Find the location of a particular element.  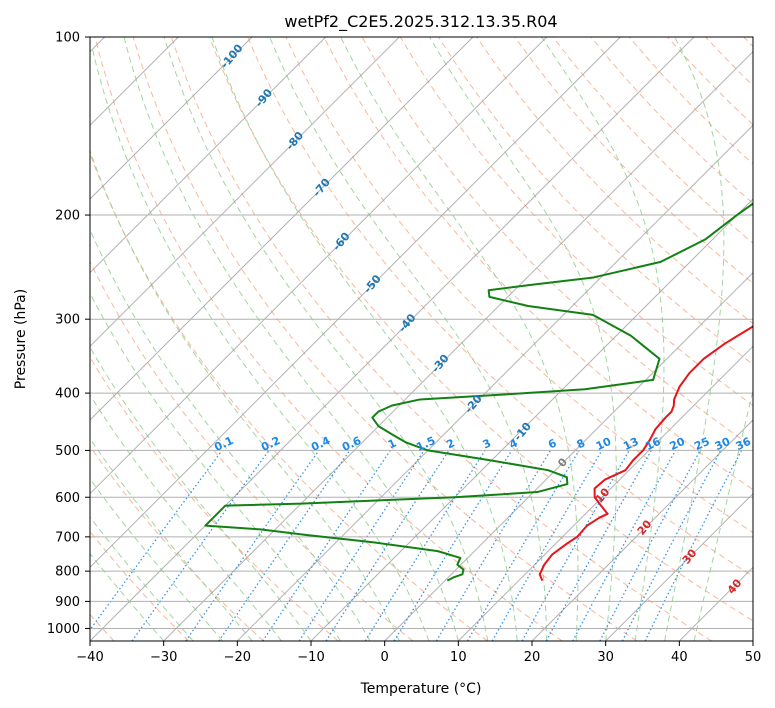

y-tick-label: 700 is located at coordinates (67, 537).